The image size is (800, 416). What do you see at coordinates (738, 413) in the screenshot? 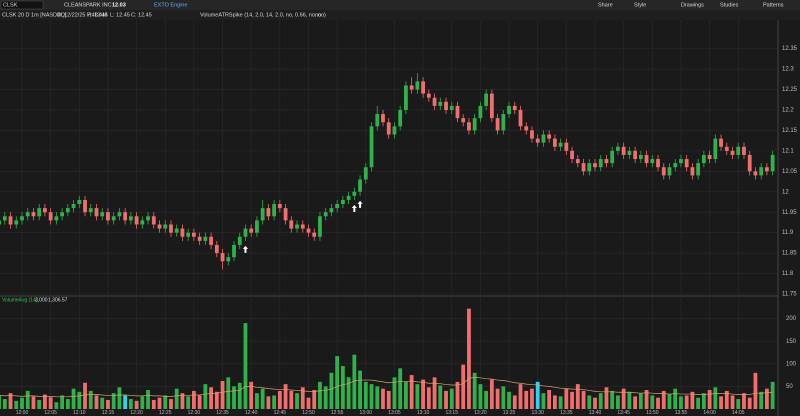
I see `x-tick-label: 14:05` at bounding box center [738, 413].